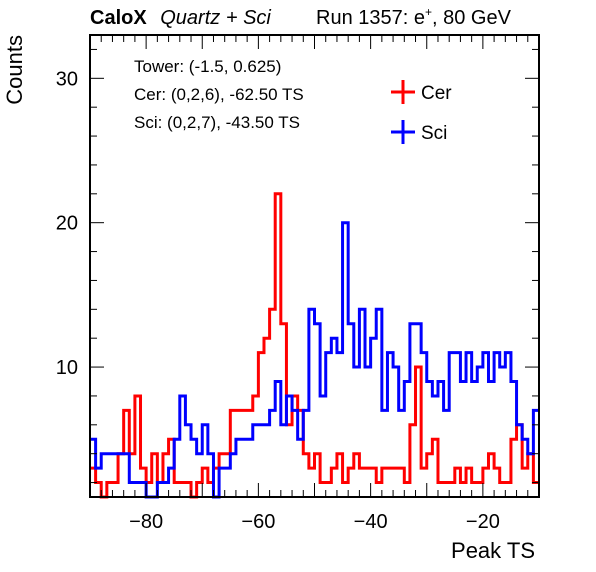 This screenshot has width=596, height=572. What do you see at coordinates (67, 368) in the screenshot?
I see `y-tick-label: 10` at bounding box center [67, 368].